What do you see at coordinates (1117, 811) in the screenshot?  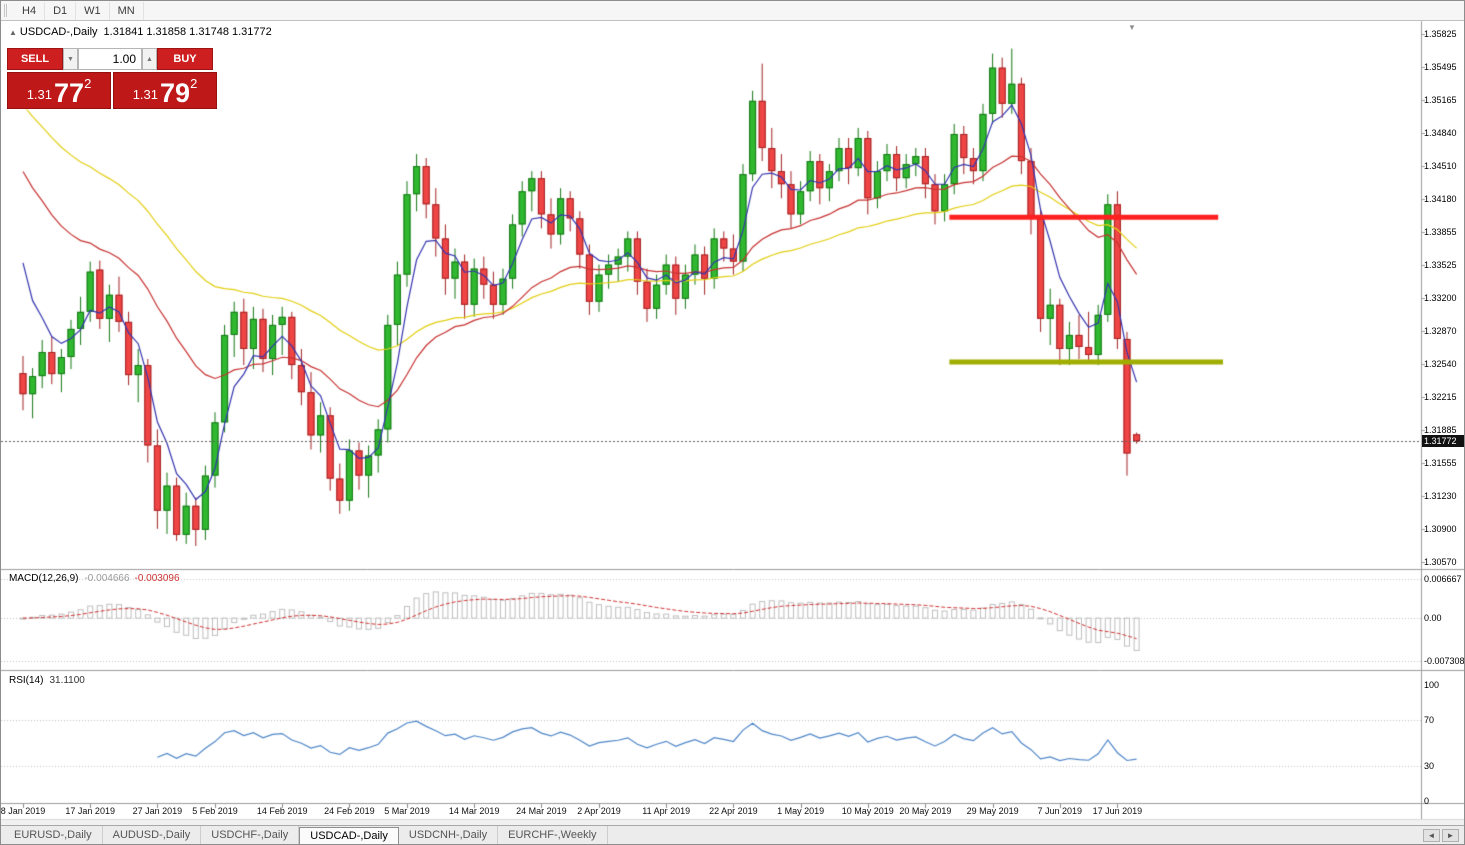 I see `date-label: 17 Jun 2019` at bounding box center [1117, 811].